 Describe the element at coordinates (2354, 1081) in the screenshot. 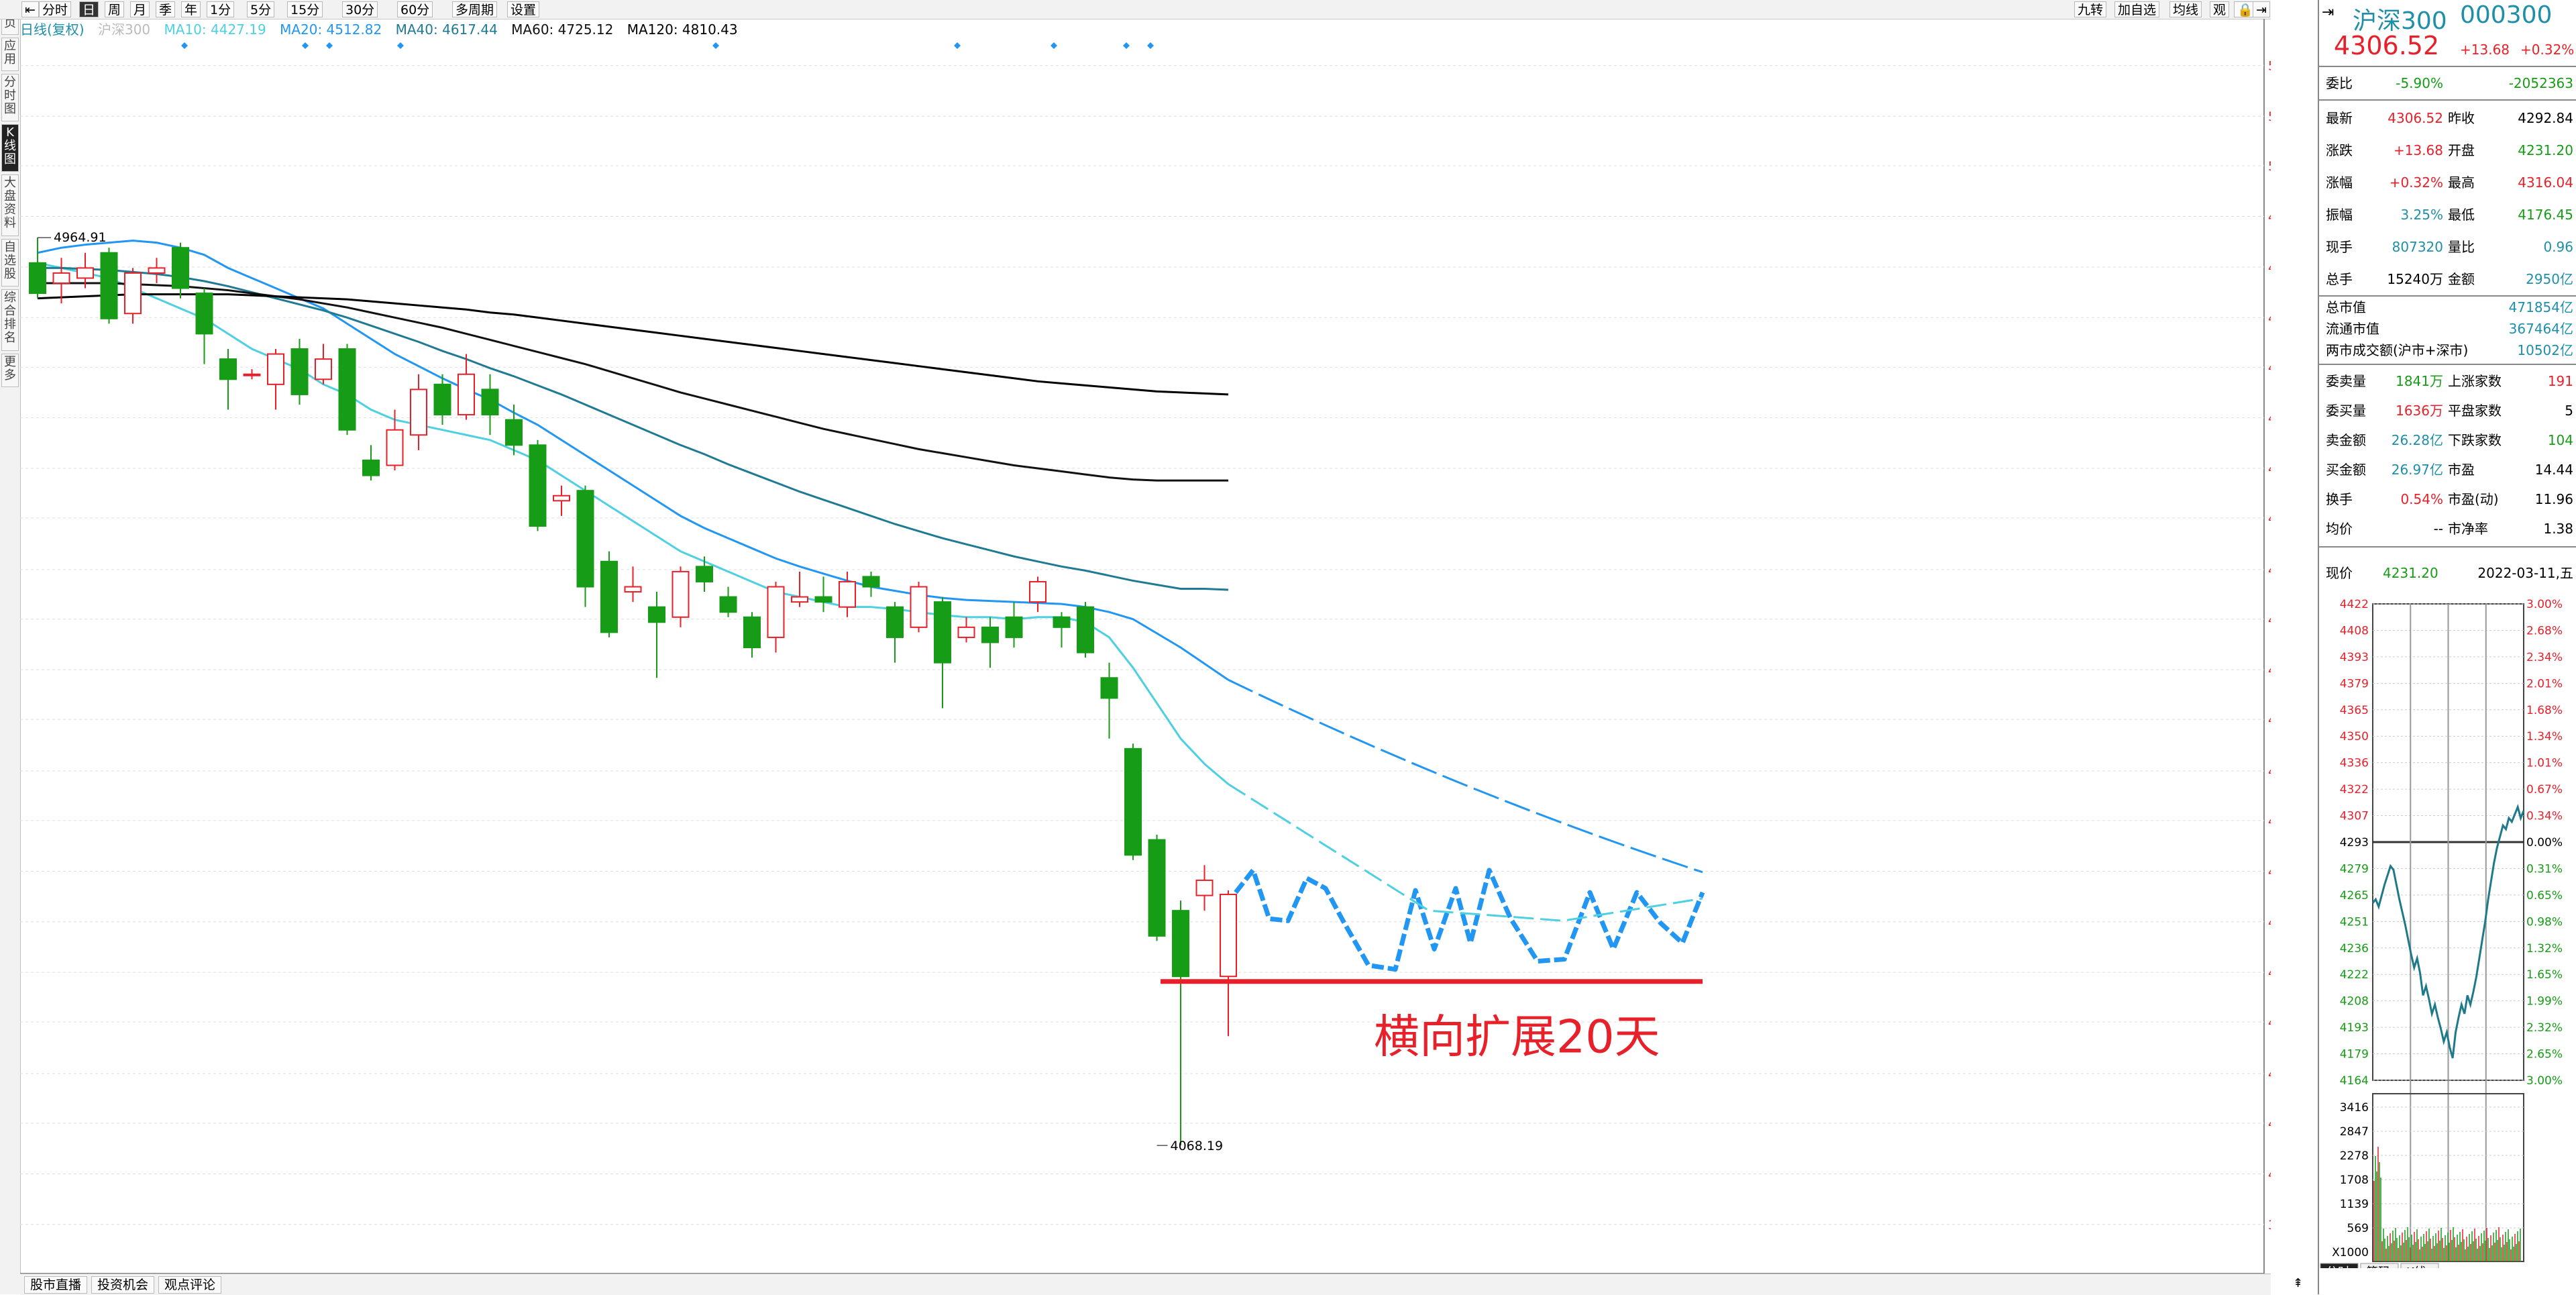

I see `mini-y-label: 4164` at that location.